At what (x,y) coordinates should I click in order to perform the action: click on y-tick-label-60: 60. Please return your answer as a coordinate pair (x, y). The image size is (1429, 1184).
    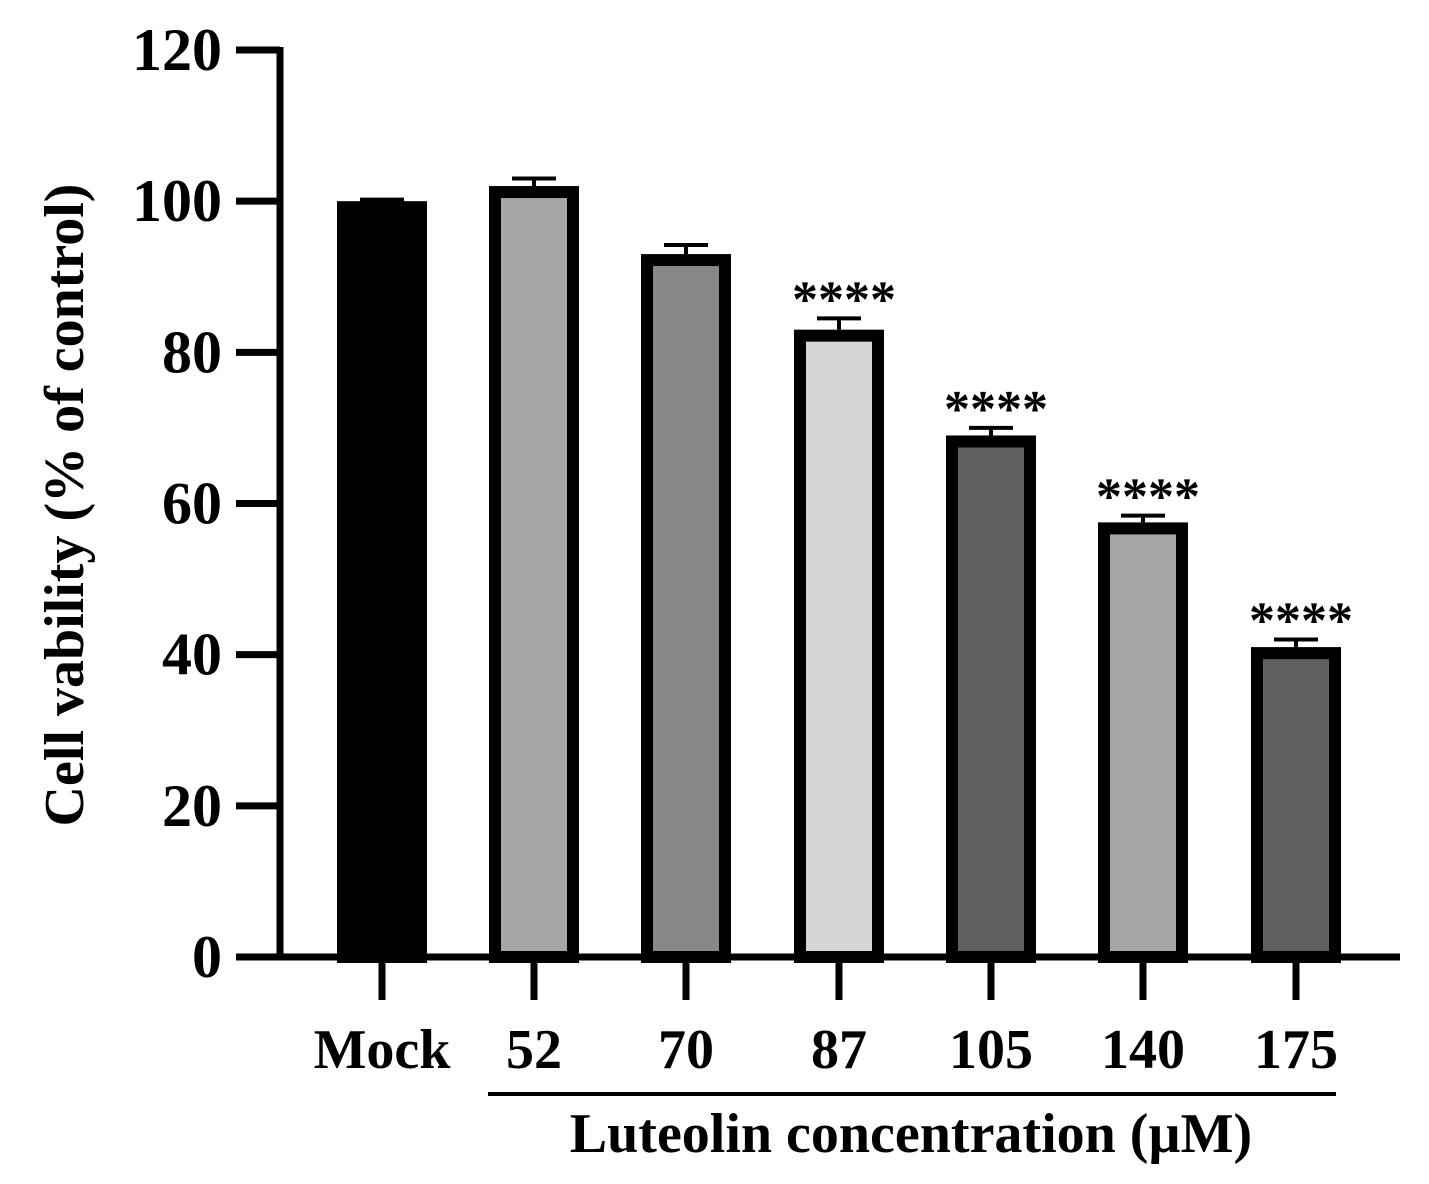
    Looking at the image, I should click on (192, 504).